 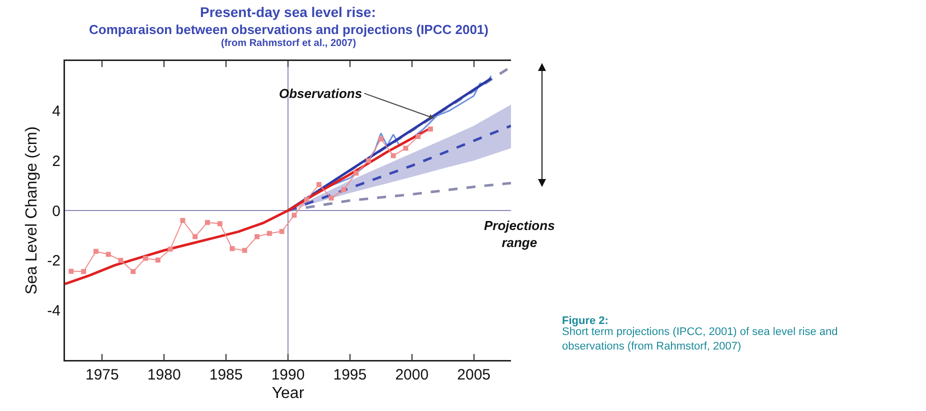 I want to click on chart-subtitle: Comparaison between observations and projections (IPCC 2001), so click(x=288, y=29).